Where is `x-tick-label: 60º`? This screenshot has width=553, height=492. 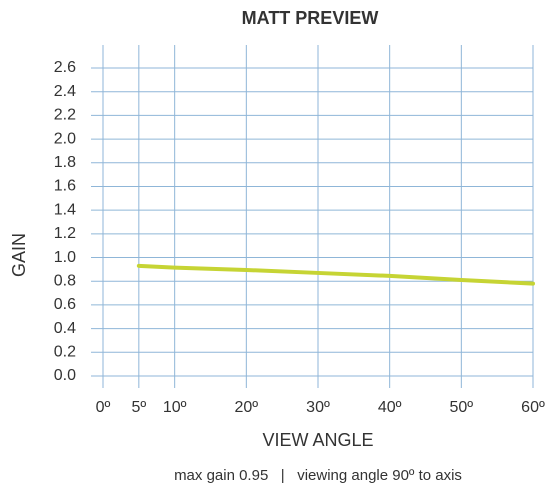
x-tick-label: 60º is located at coordinates (533, 407).